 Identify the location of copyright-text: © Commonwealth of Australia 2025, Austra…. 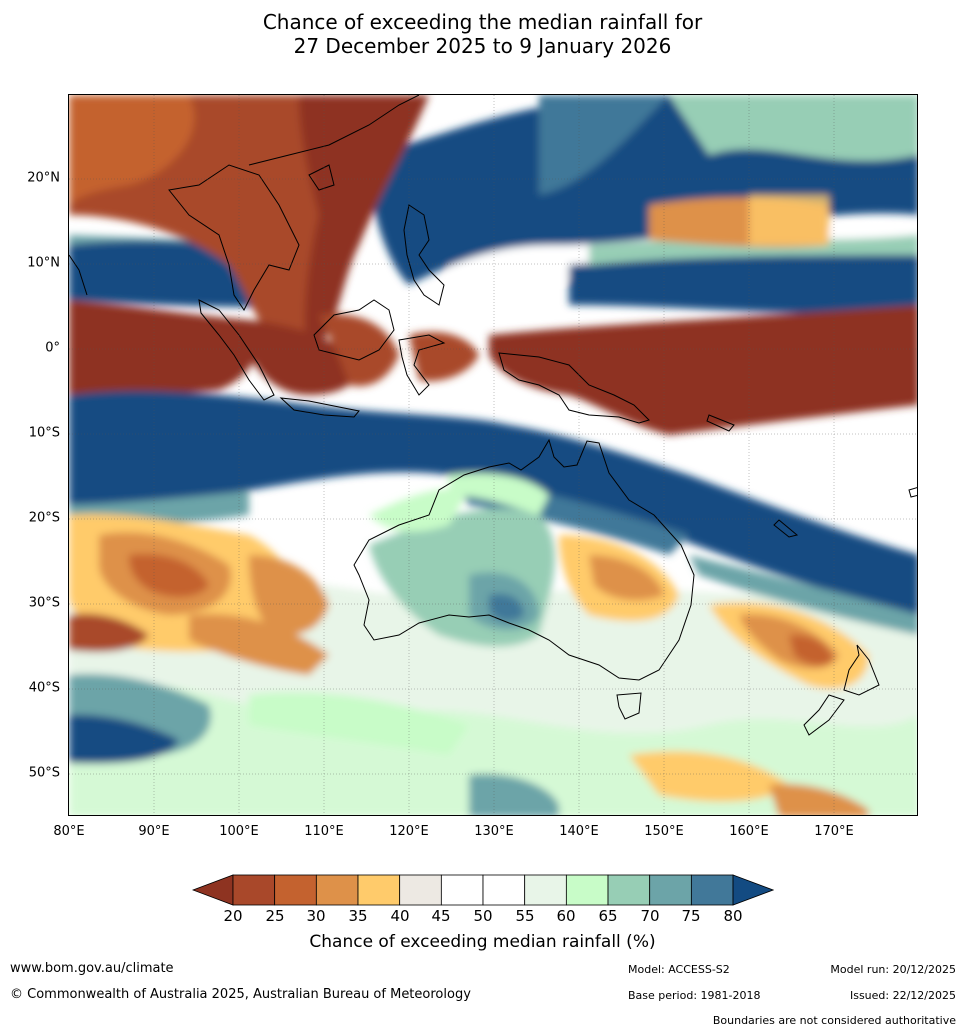
(240, 994).